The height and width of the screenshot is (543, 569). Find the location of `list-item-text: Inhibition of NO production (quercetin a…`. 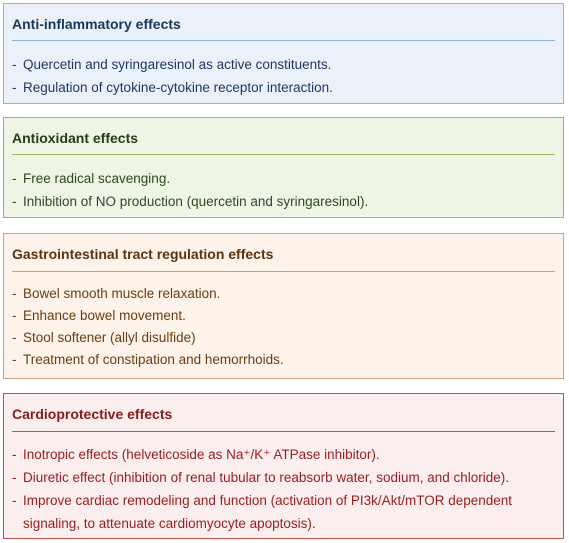

list-item-text: Inhibition of NO production (quercetin a… is located at coordinates (196, 201).